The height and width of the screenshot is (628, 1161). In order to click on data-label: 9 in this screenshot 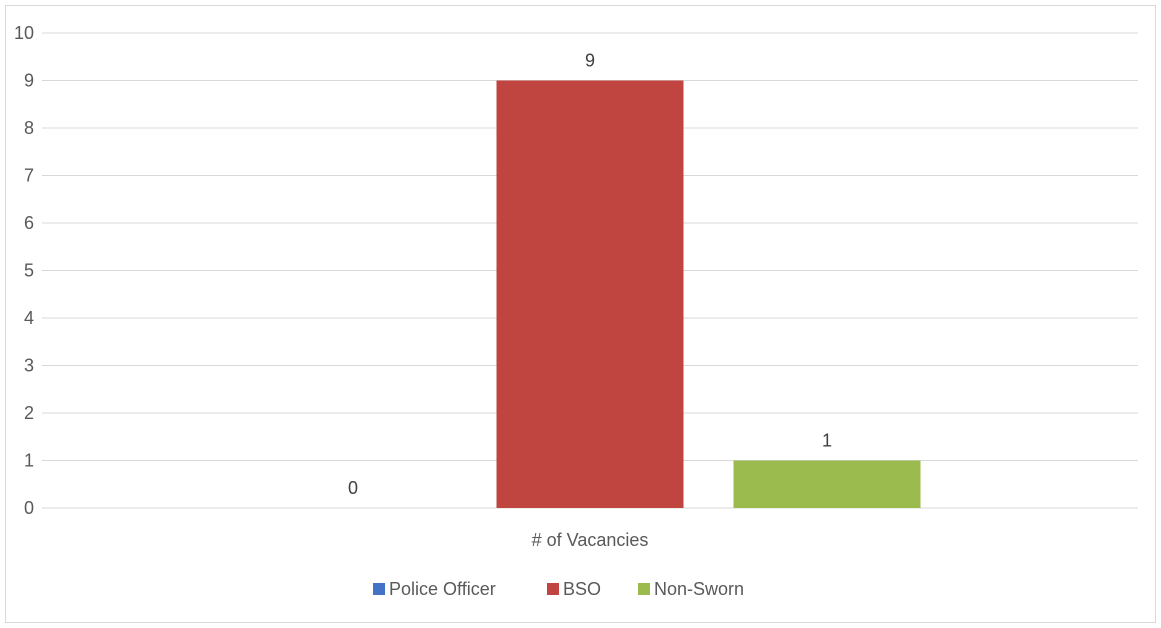, I will do `click(590, 61)`.